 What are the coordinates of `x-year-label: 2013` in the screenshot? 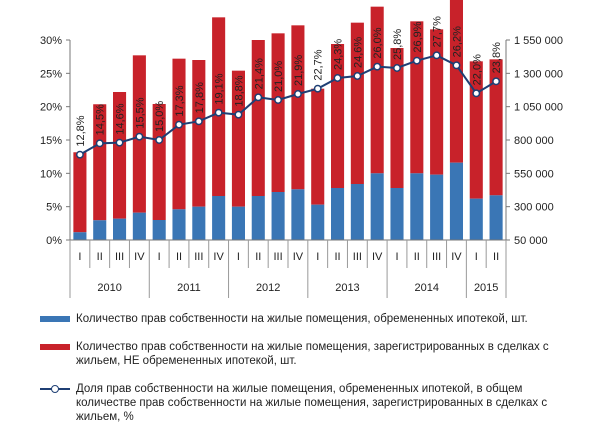 It's located at (347, 288).